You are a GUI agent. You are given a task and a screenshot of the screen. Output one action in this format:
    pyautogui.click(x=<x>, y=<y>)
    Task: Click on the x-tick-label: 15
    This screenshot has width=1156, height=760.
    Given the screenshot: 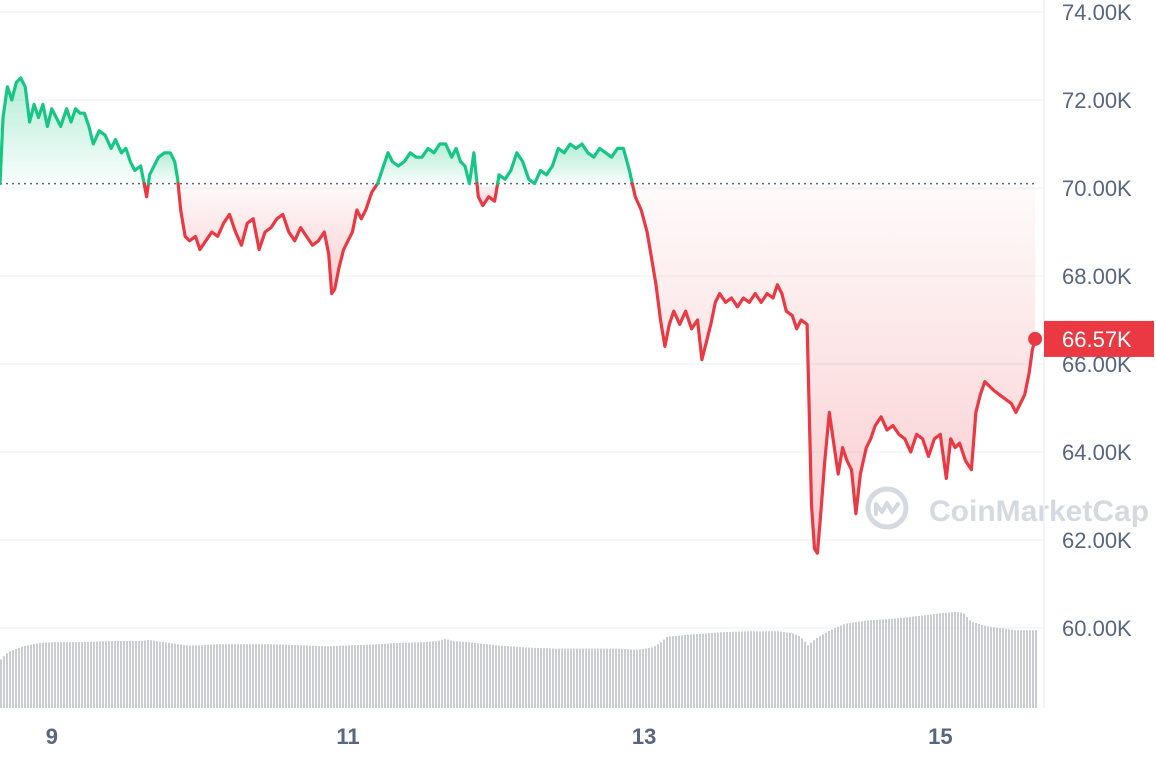 What is the action you would take?
    pyautogui.click(x=940, y=736)
    